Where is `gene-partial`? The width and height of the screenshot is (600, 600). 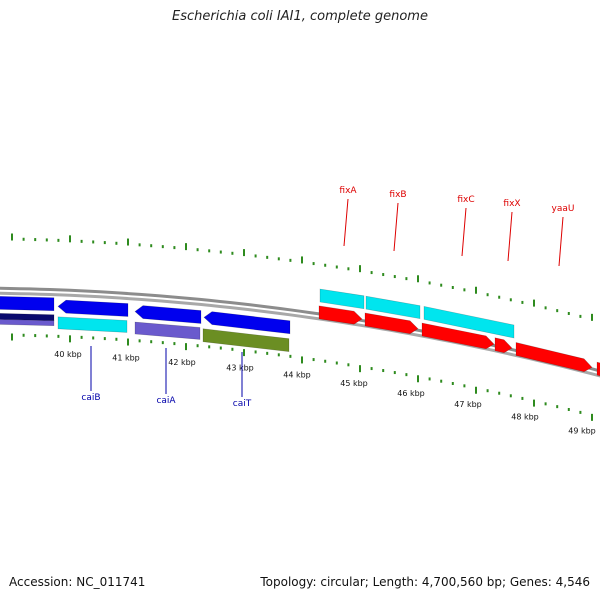 gene-partial is located at coordinates (598, 369).